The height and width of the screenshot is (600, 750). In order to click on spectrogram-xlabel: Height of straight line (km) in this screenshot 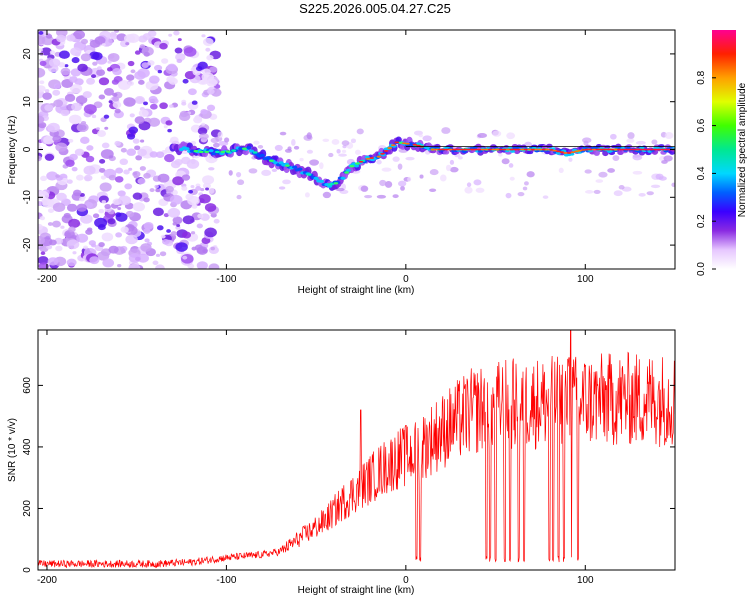, I will do `click(356, 290)`.